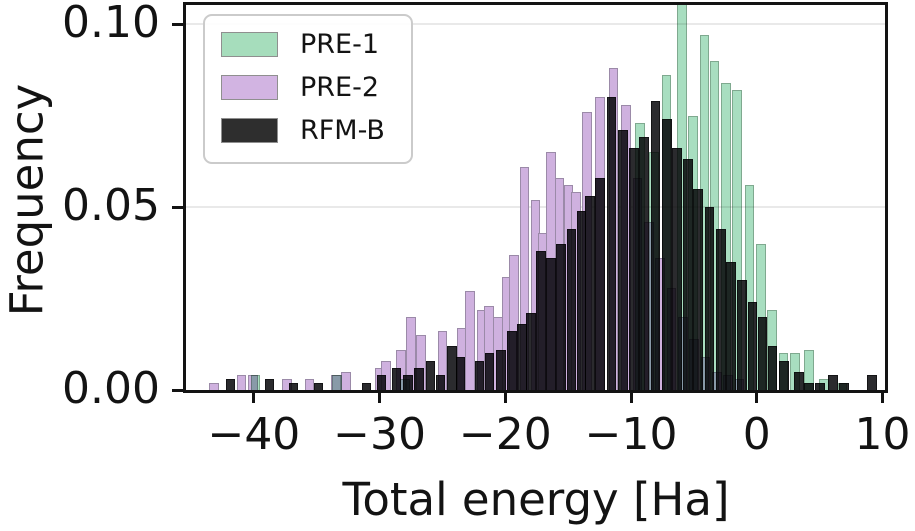  Describe the element at coordinates (249, 130) in the screenshot. I see `legend-swatch-rfm-b` at that location.